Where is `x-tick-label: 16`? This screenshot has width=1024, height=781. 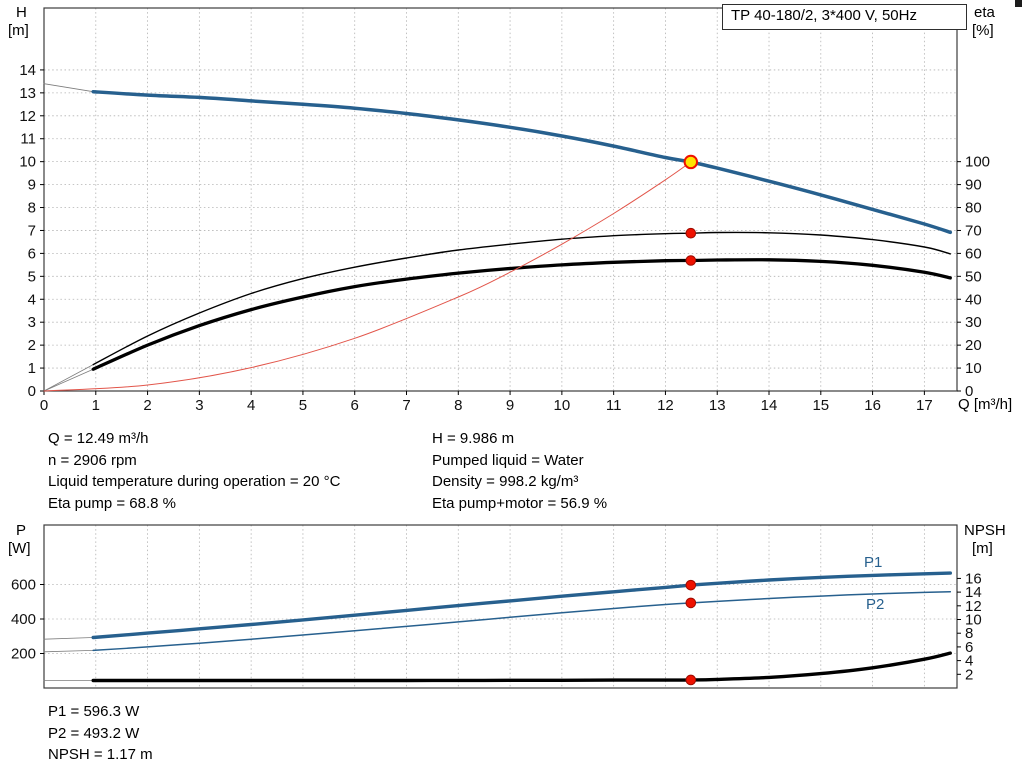
x-tick-label: 16 is located at coordinates (872, 405).